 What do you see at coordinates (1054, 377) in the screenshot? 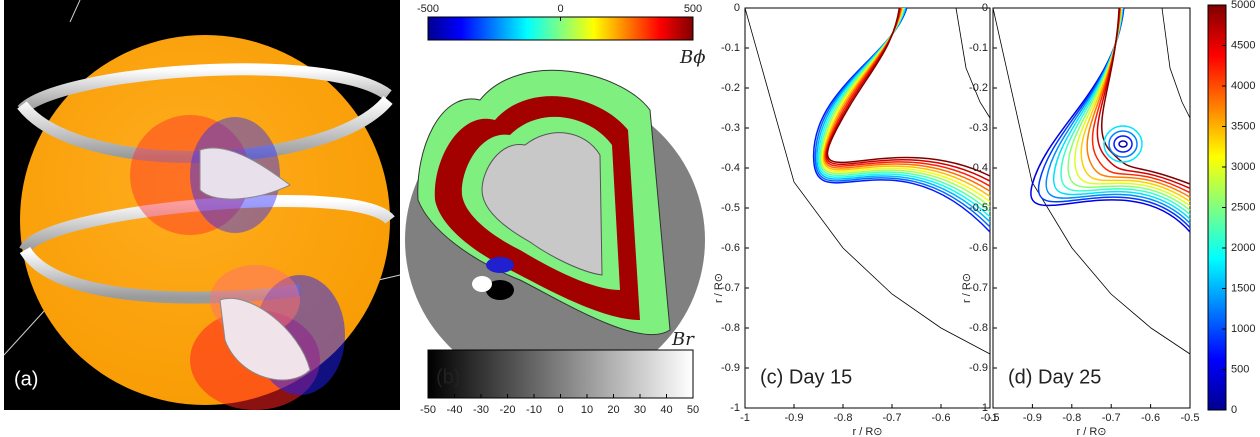
I see `panel-label: (d) Day 25` at bounding box center [1054, 377].